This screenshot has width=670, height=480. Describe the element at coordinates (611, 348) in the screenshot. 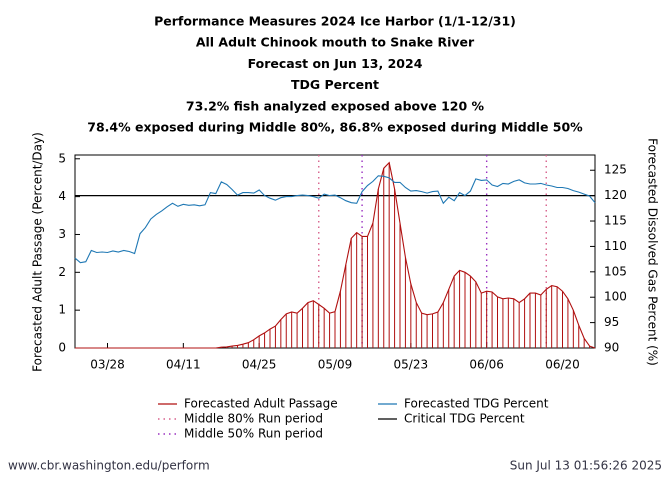

I see `y2-tick-label: 90` at that location.